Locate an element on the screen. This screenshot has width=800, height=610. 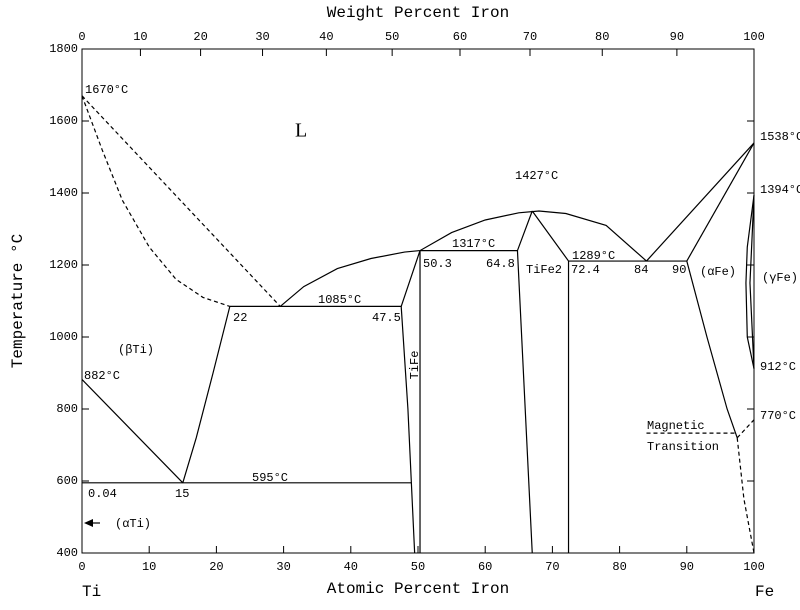
annotation: 90 is located at coordinates (679, 270).